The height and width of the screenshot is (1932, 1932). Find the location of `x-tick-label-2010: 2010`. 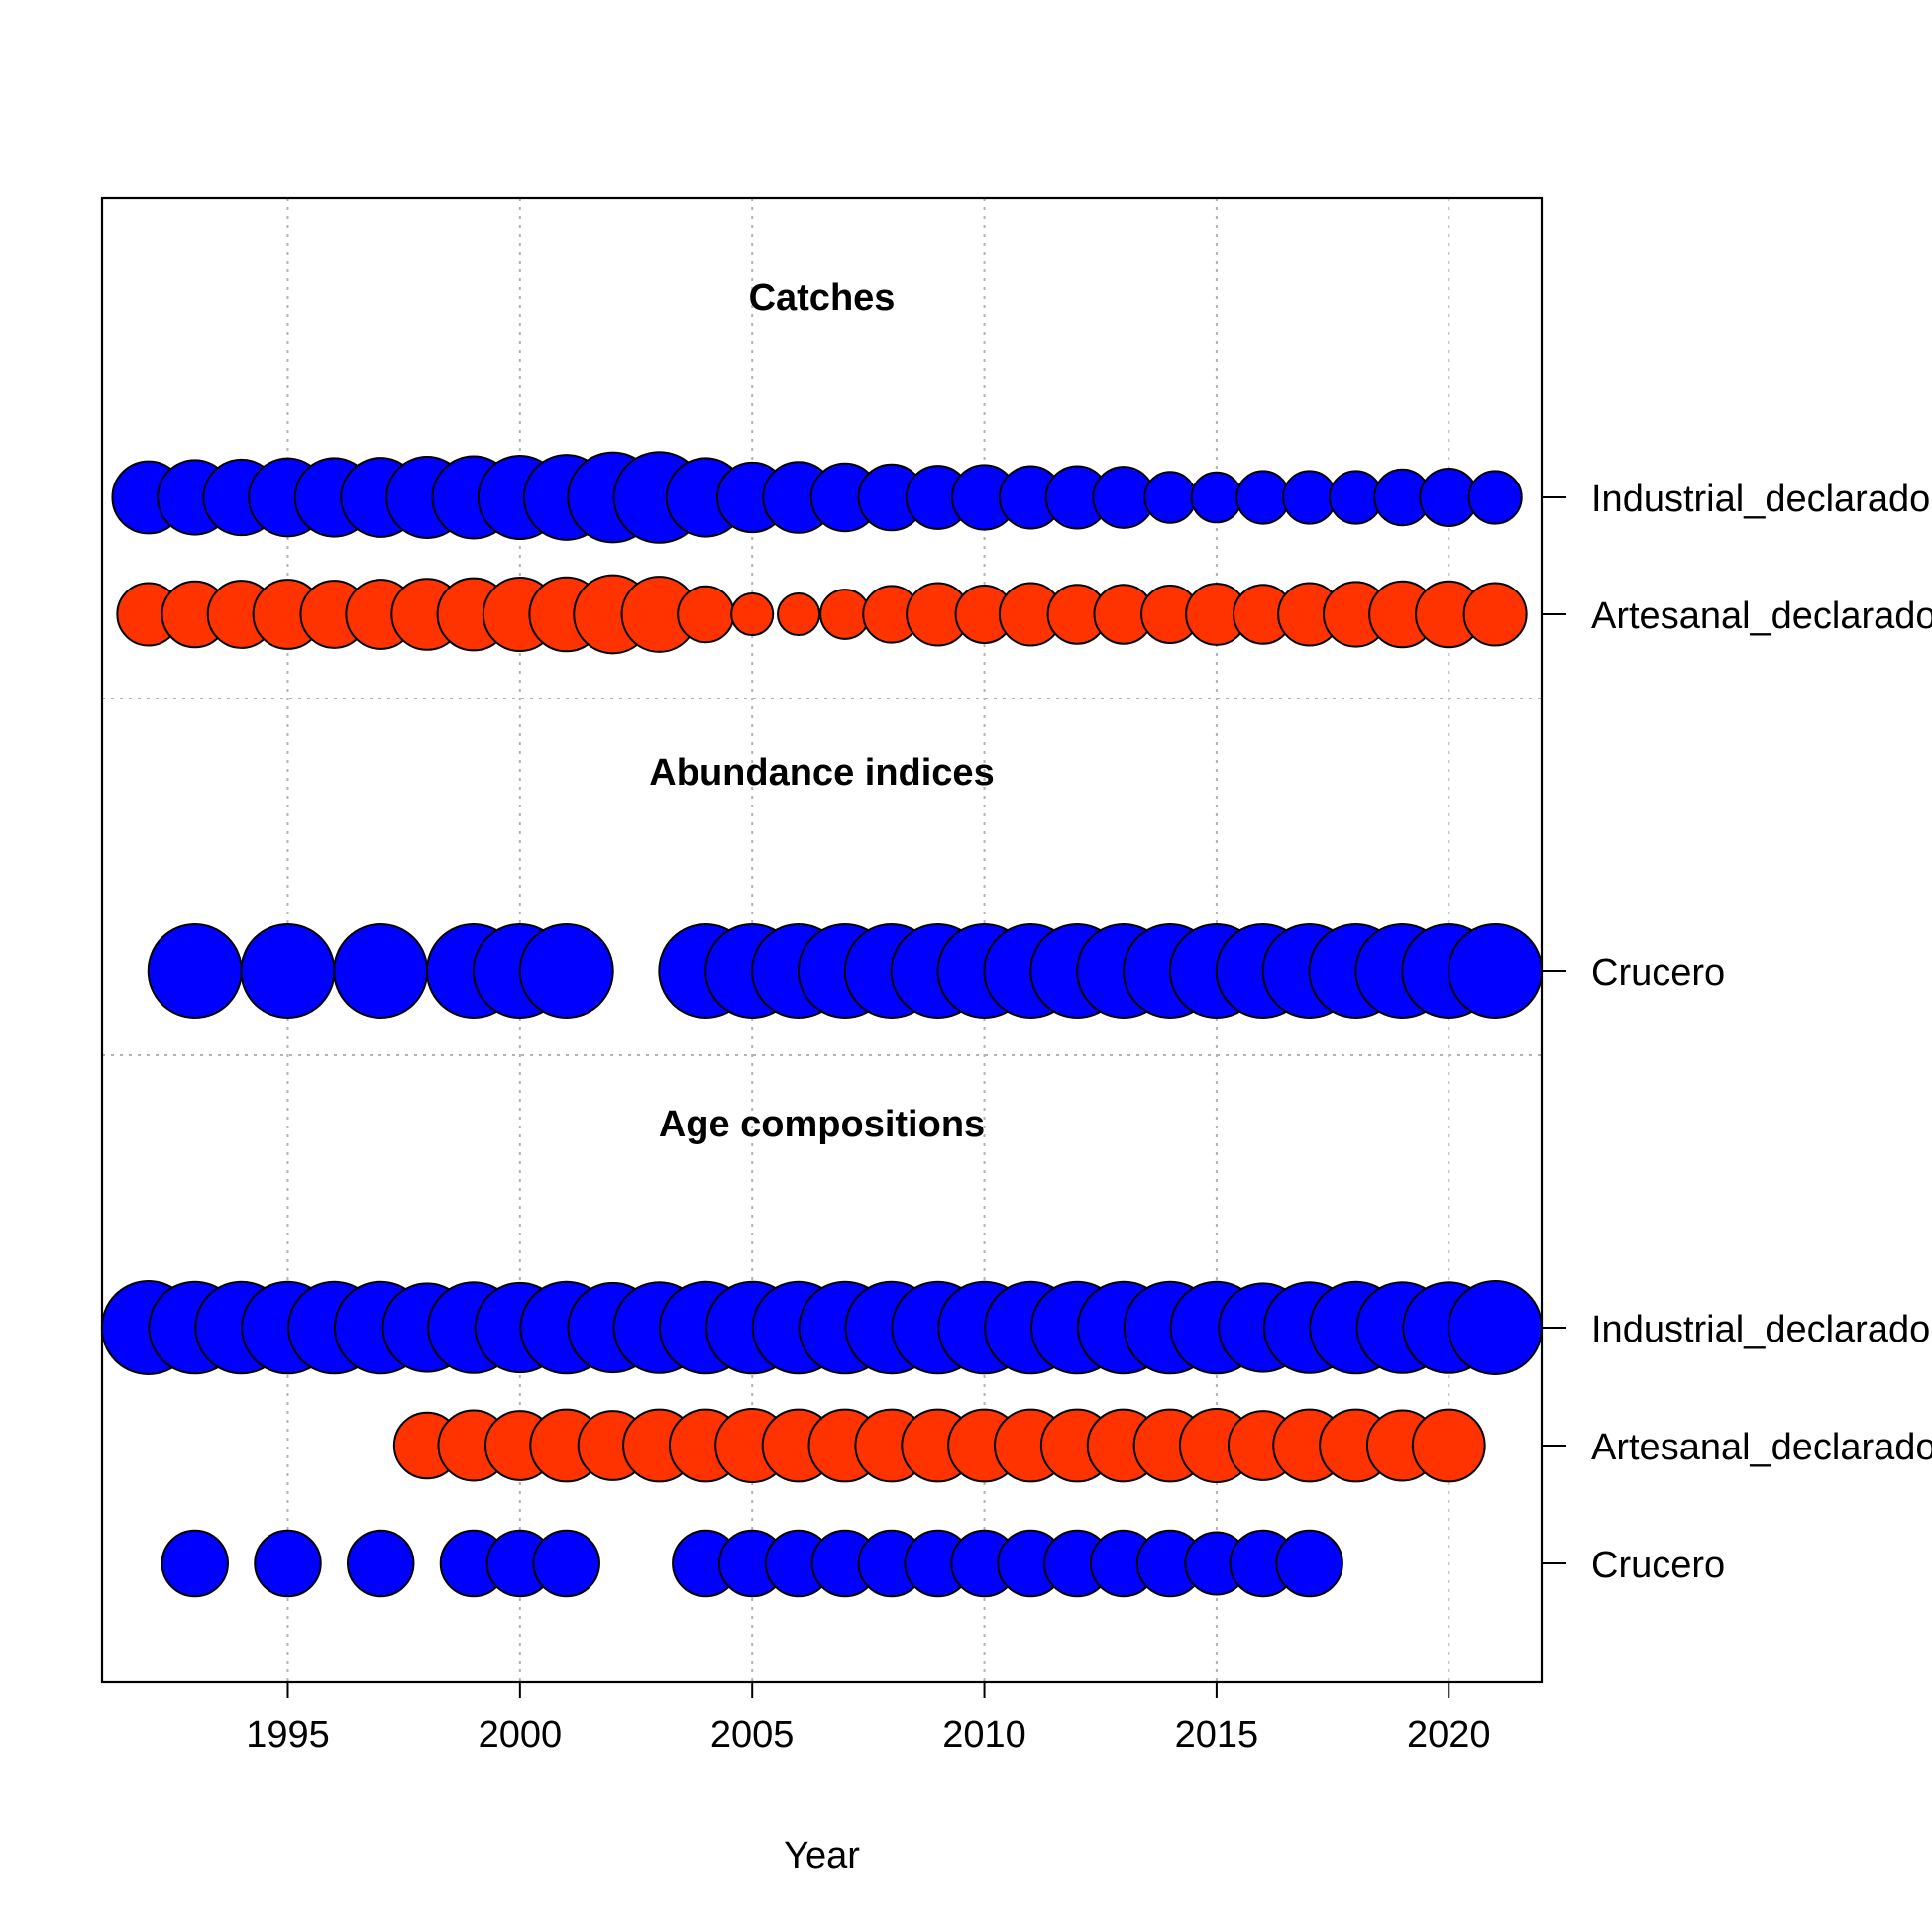

x-tick-label-2010: 2010 is located at coordinates (984, 1735).